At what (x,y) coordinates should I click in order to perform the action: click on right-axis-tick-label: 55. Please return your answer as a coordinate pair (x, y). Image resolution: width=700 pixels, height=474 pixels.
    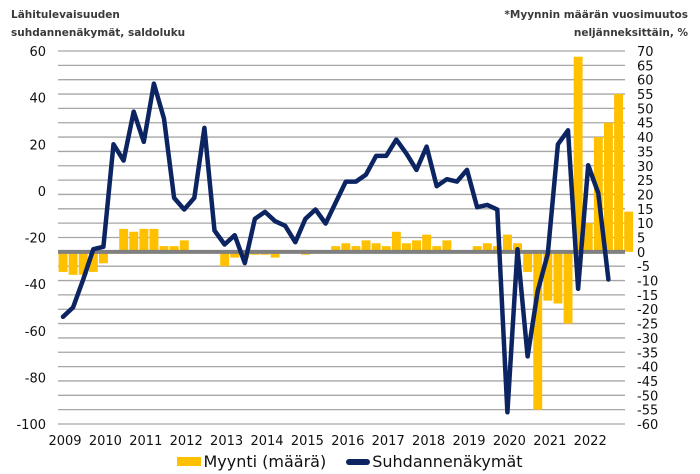
    Looking at the image, I should click on (645, 95).